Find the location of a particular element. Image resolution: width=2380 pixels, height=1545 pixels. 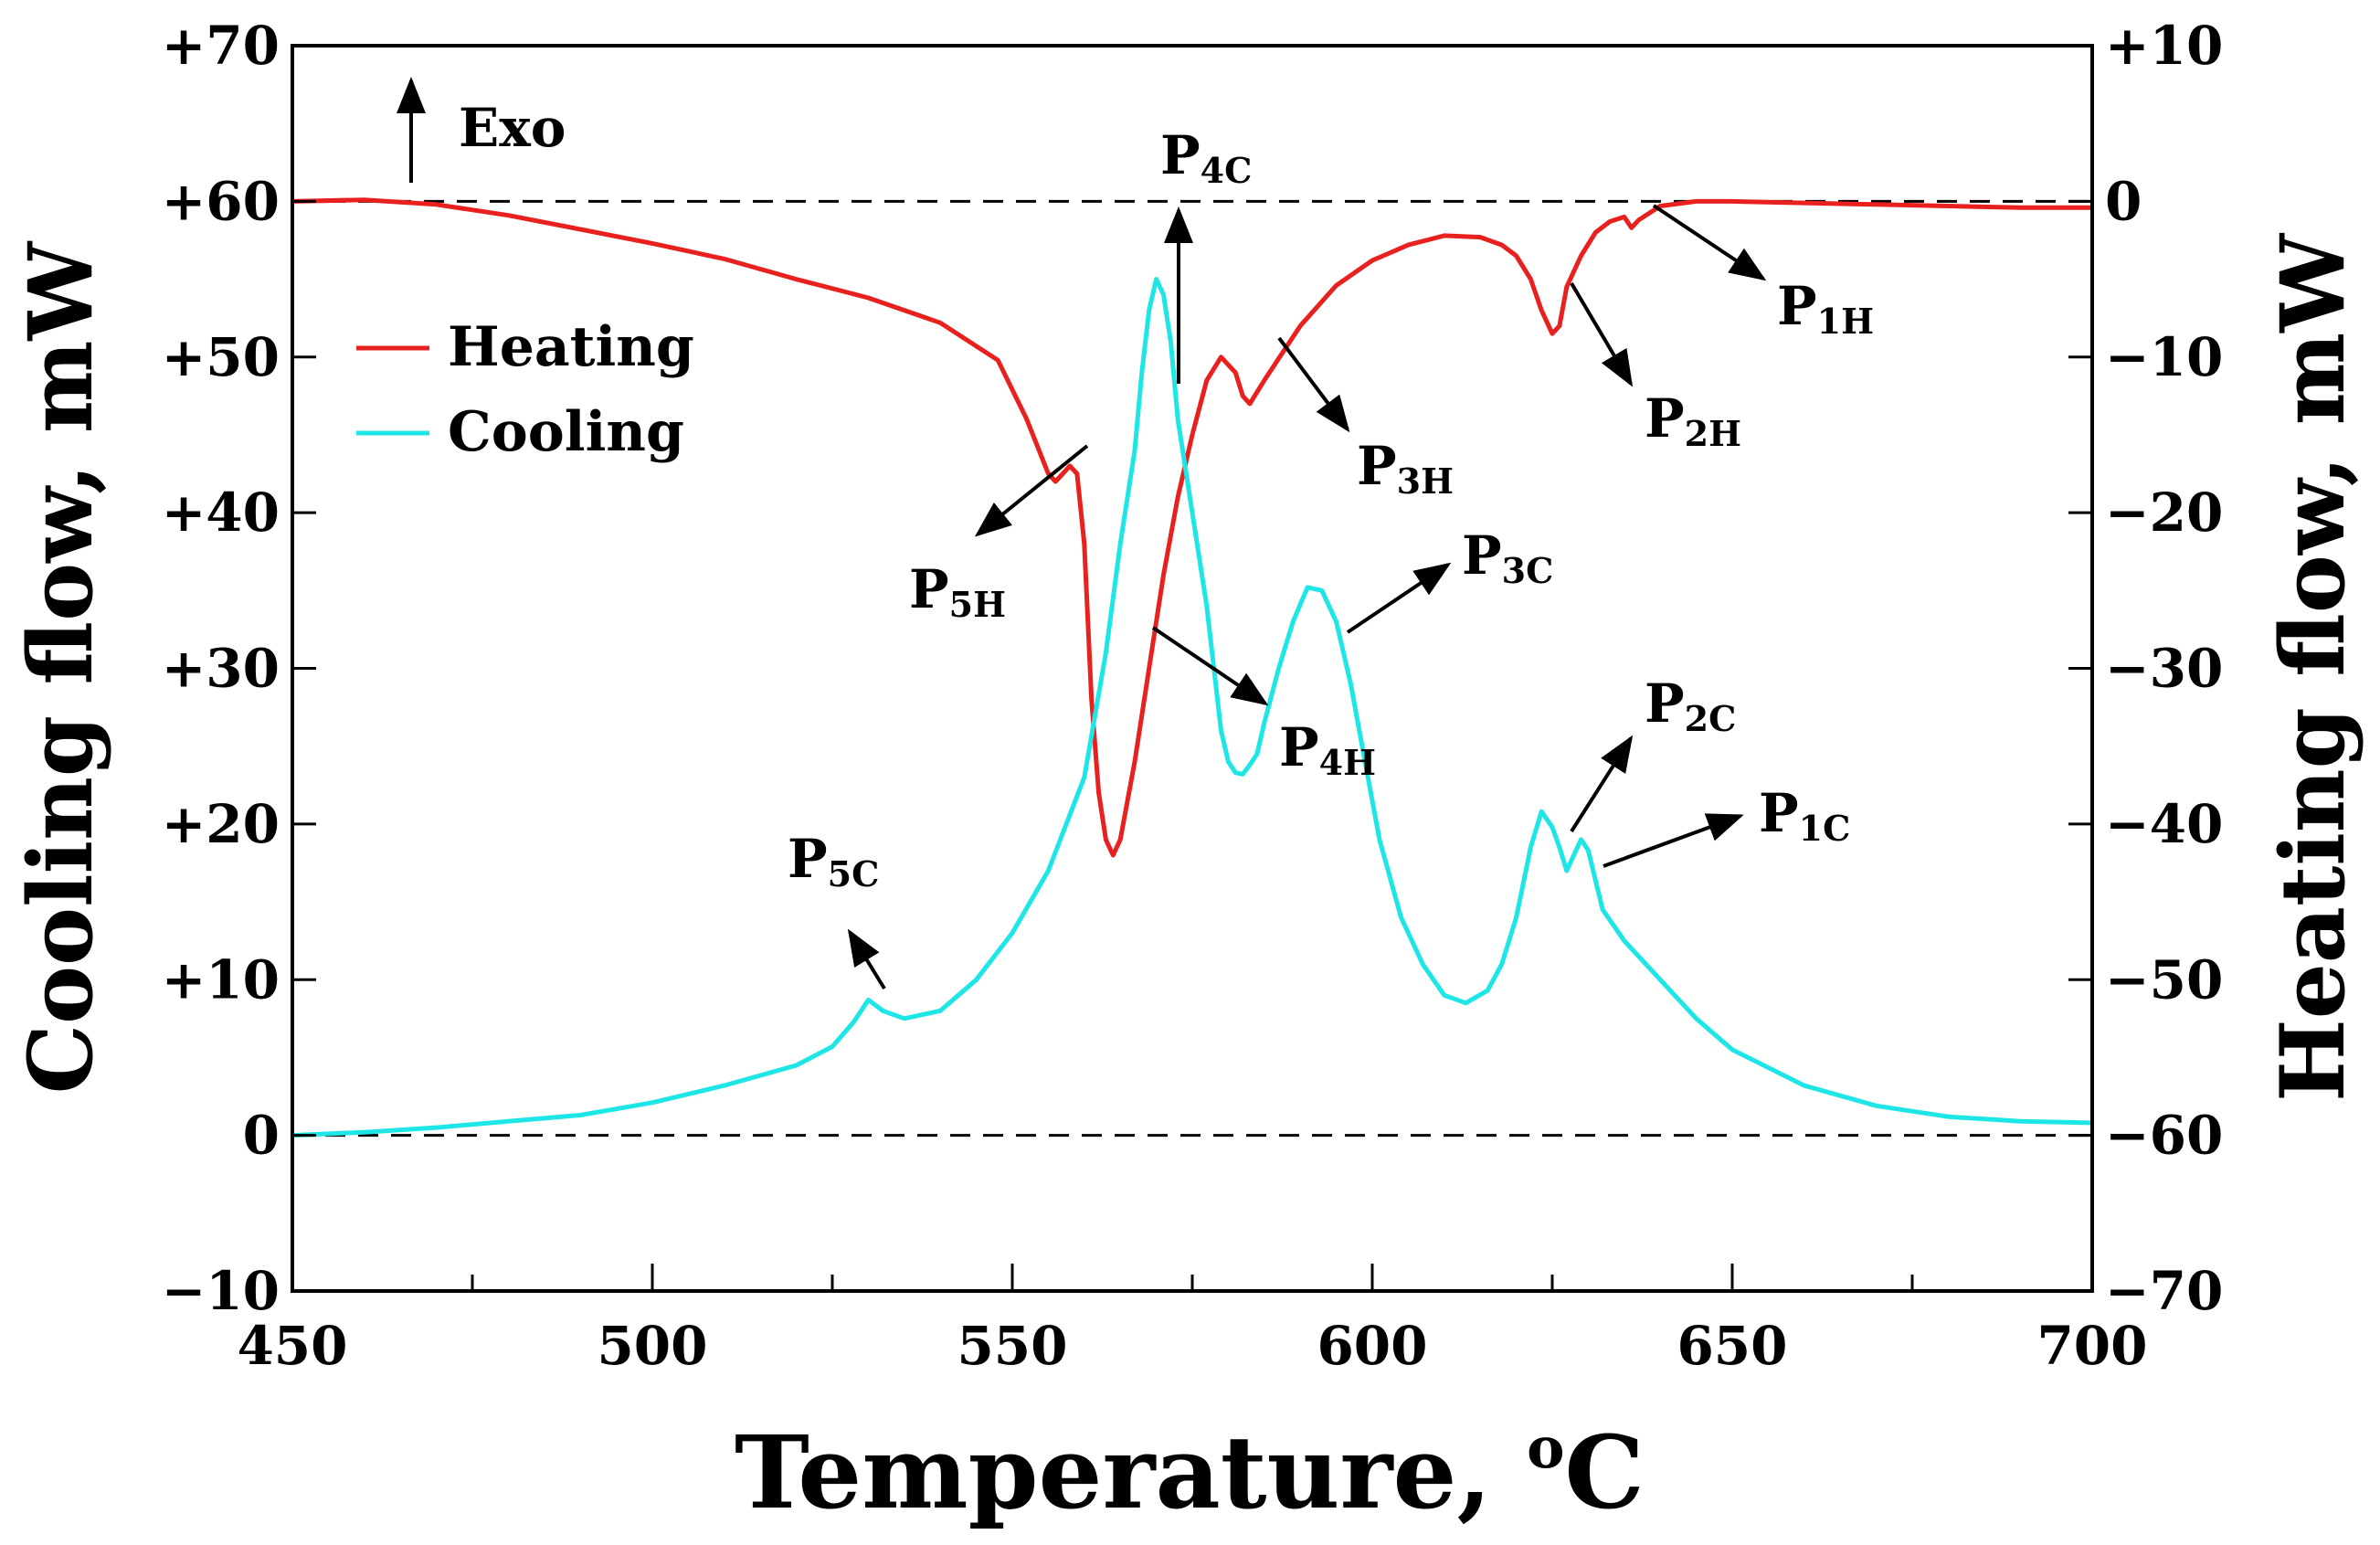

peak-arrow-5h is located at coordinates (1032, 490).